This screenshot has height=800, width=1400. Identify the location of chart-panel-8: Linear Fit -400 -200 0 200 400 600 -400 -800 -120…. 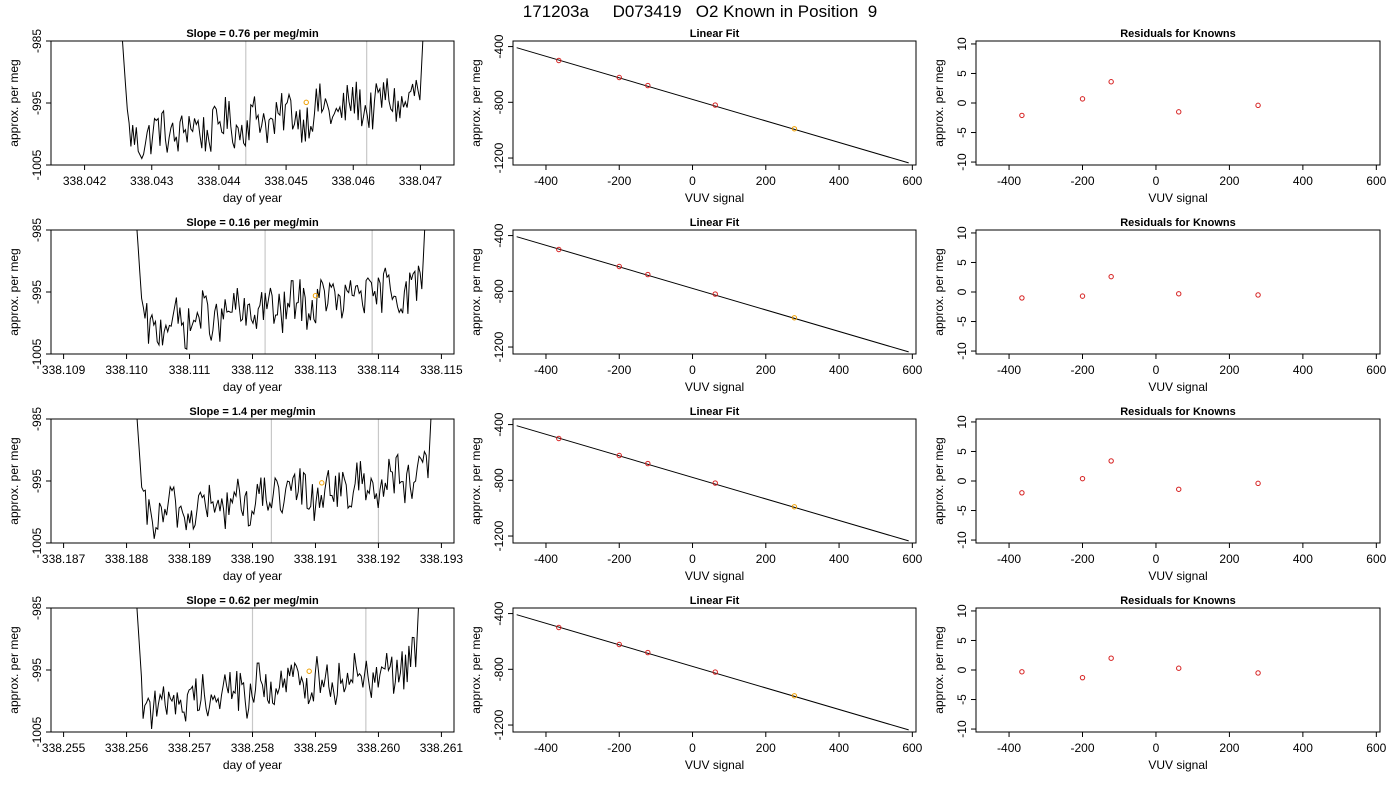
(696, 494).